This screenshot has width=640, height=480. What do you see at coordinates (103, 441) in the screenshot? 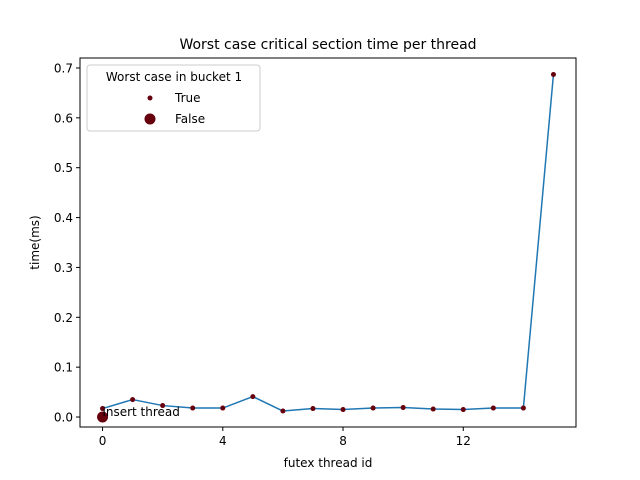
I see `x-tick-label: 0` at bounding box center [103, 441].